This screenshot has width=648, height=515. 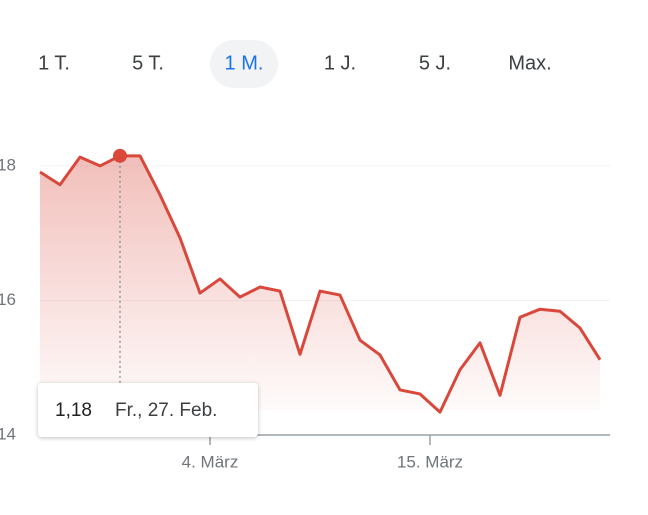 I want to click on tooltip-value: 1,18, so click(x=73, y=410).